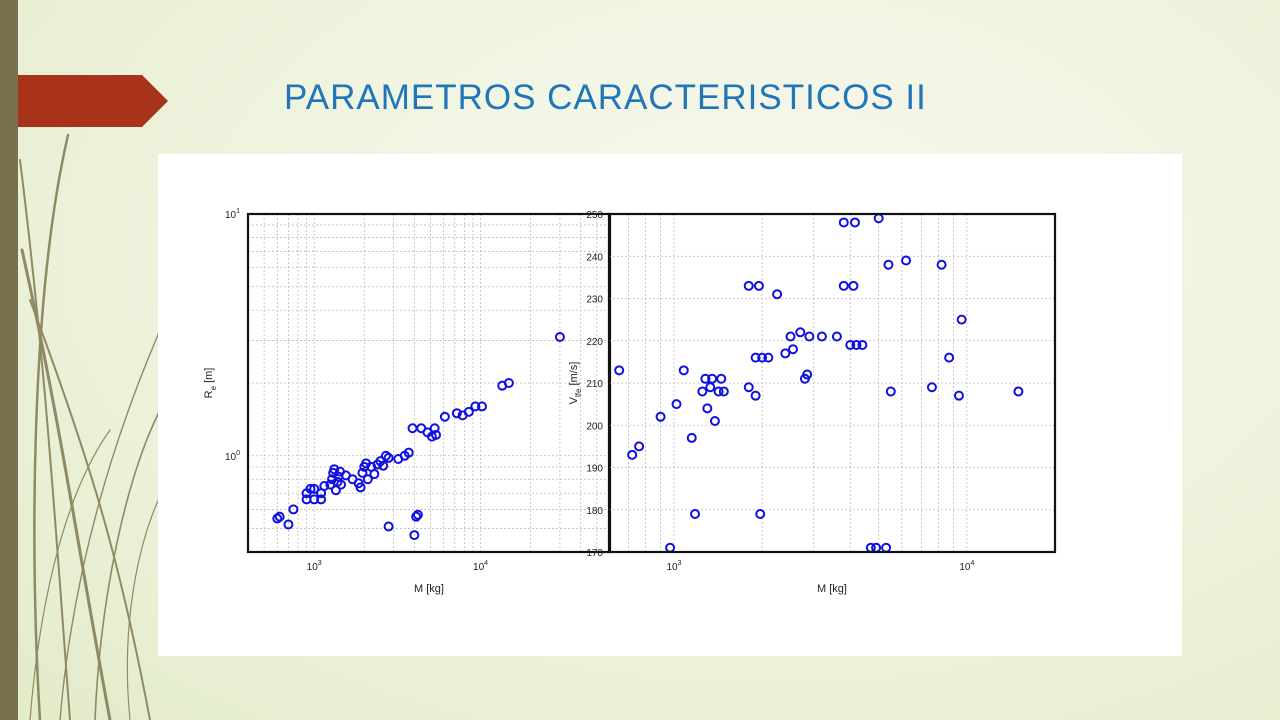  Describe the element at coordinates (605, 97) in the screenshot. I see `slide-title: PARAMETROS CARACTERISTICOS II` at that location.